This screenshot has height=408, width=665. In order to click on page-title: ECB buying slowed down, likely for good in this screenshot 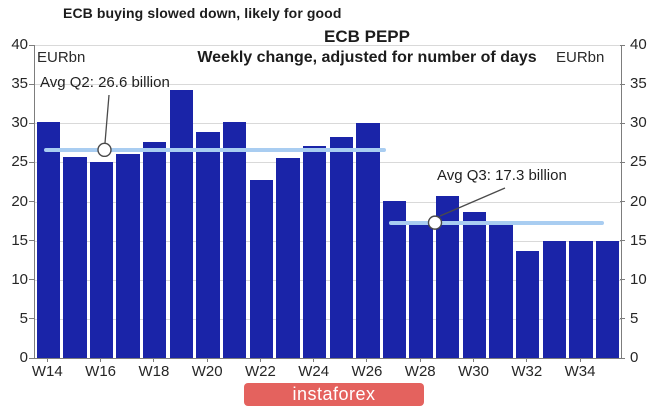, I will do `click(202, 13)`.